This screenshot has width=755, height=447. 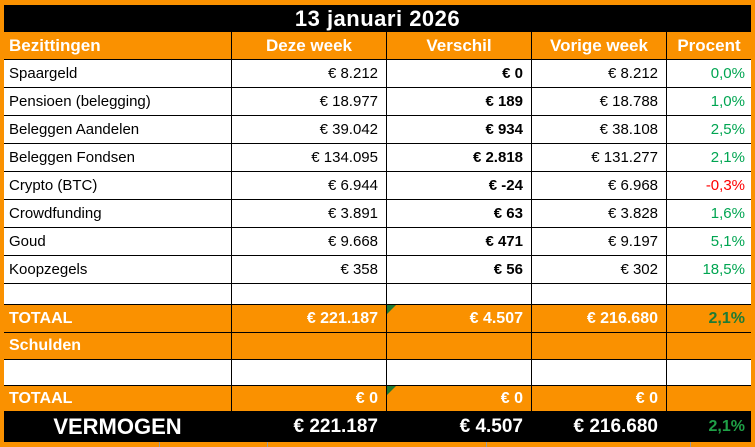 I want to click on cell-vorige-week: € 38.108, so click(x=599, y=129).